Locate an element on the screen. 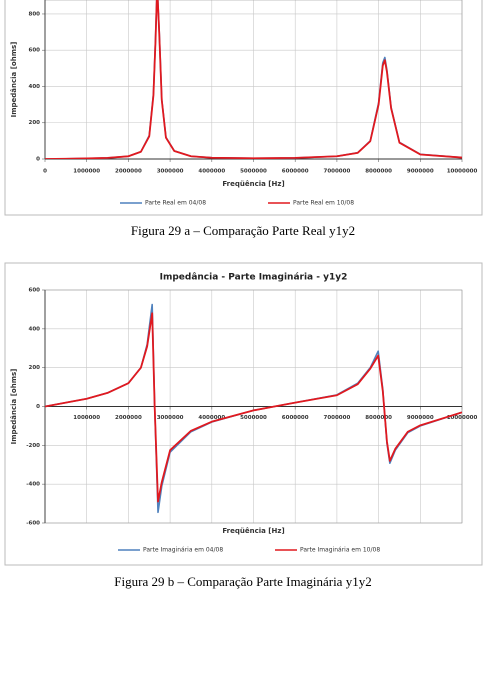 Image resolution: width=487 pixels, height=681 pixels. legend-label: Parte Imaginária em 10/08 is located at coordinates (340, 550).